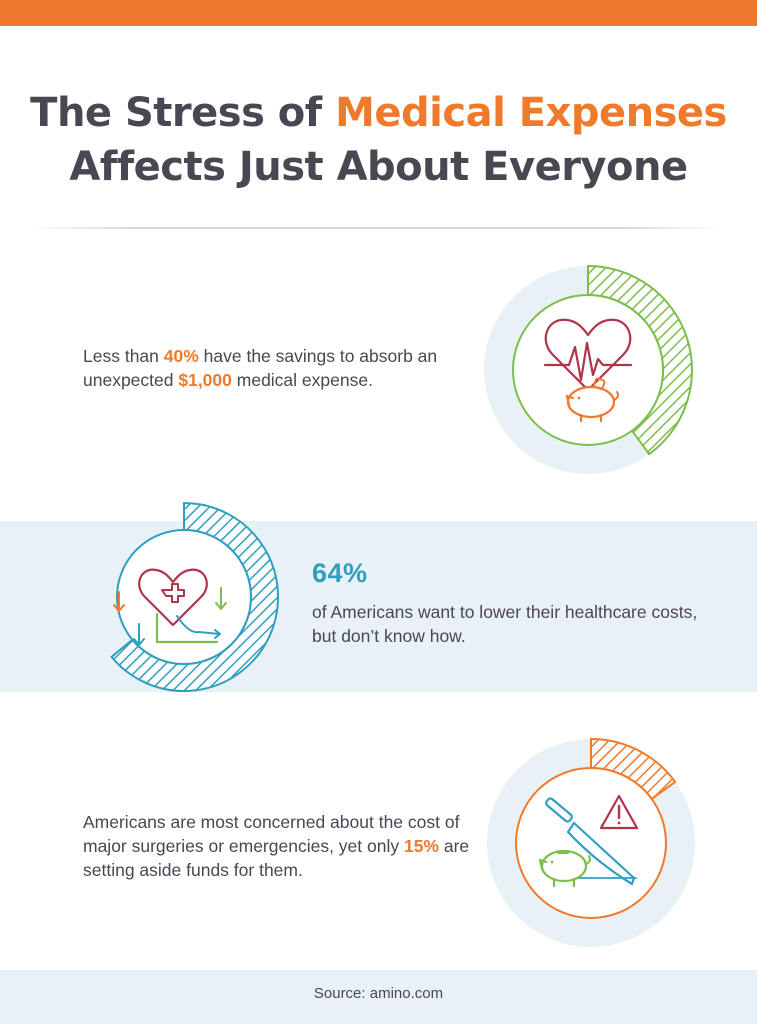  Describe the element at coordinates (302, 380) in the screenshot. I see `stat-1-after: medical expense.` at that location.